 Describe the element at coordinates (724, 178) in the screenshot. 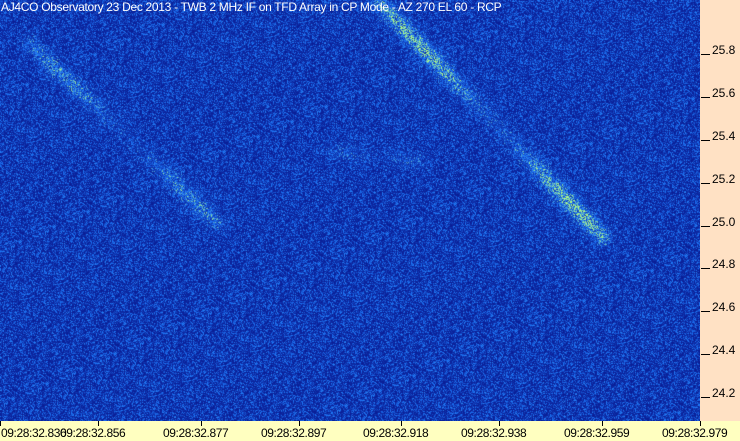

I see `y-tick-label: 25.2` at that location.